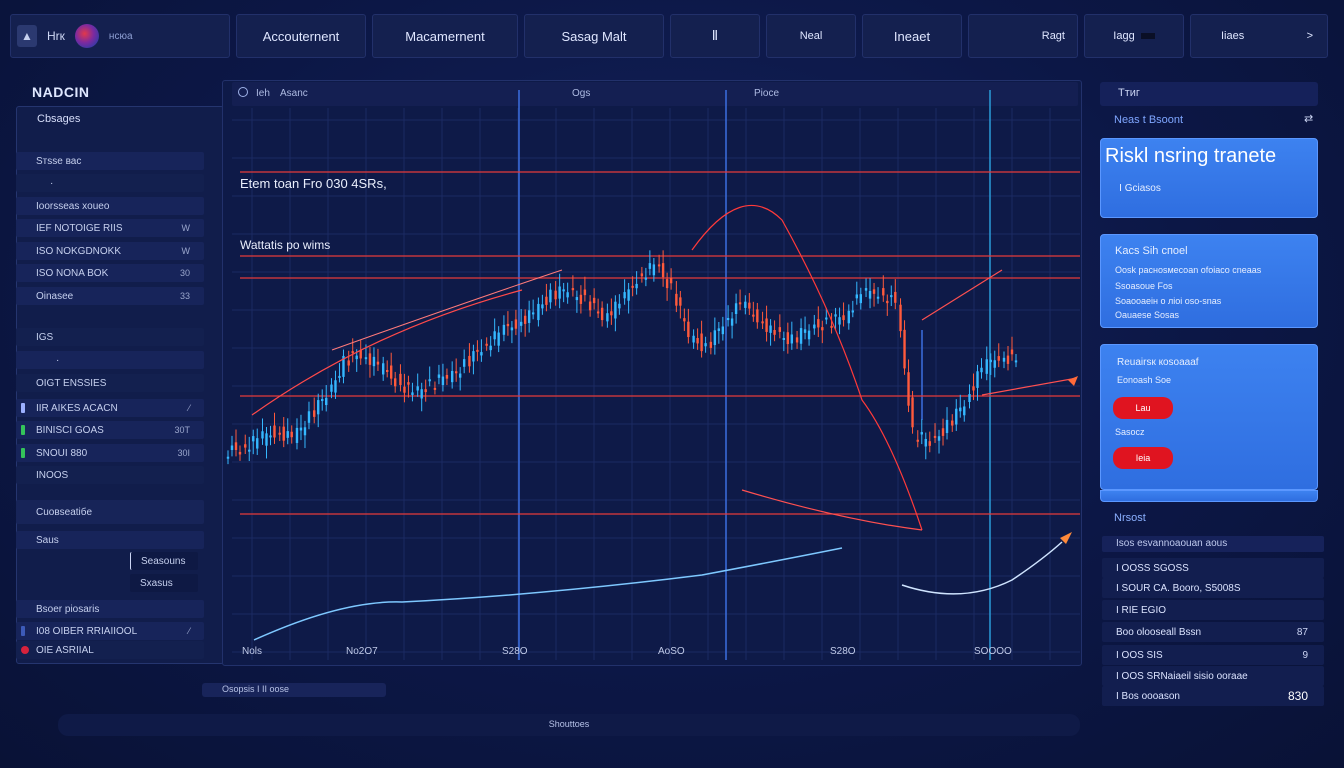 Image resolution: width=1344 pixels, height=768 pixels. What do you see at coordinates (110, 337) in the screenshot?
I see `sidebar-row: IGS` at bounding box center [110, 337].